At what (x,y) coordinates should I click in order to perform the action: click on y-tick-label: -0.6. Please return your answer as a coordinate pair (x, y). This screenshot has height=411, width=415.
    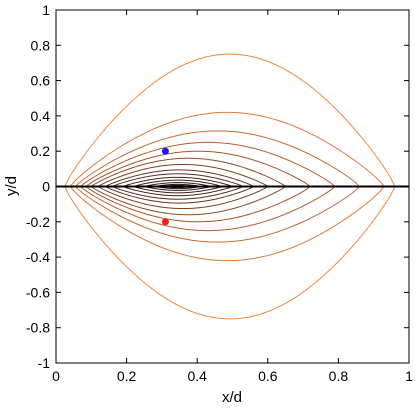
    Looking at the image, I should click on (38, 292).